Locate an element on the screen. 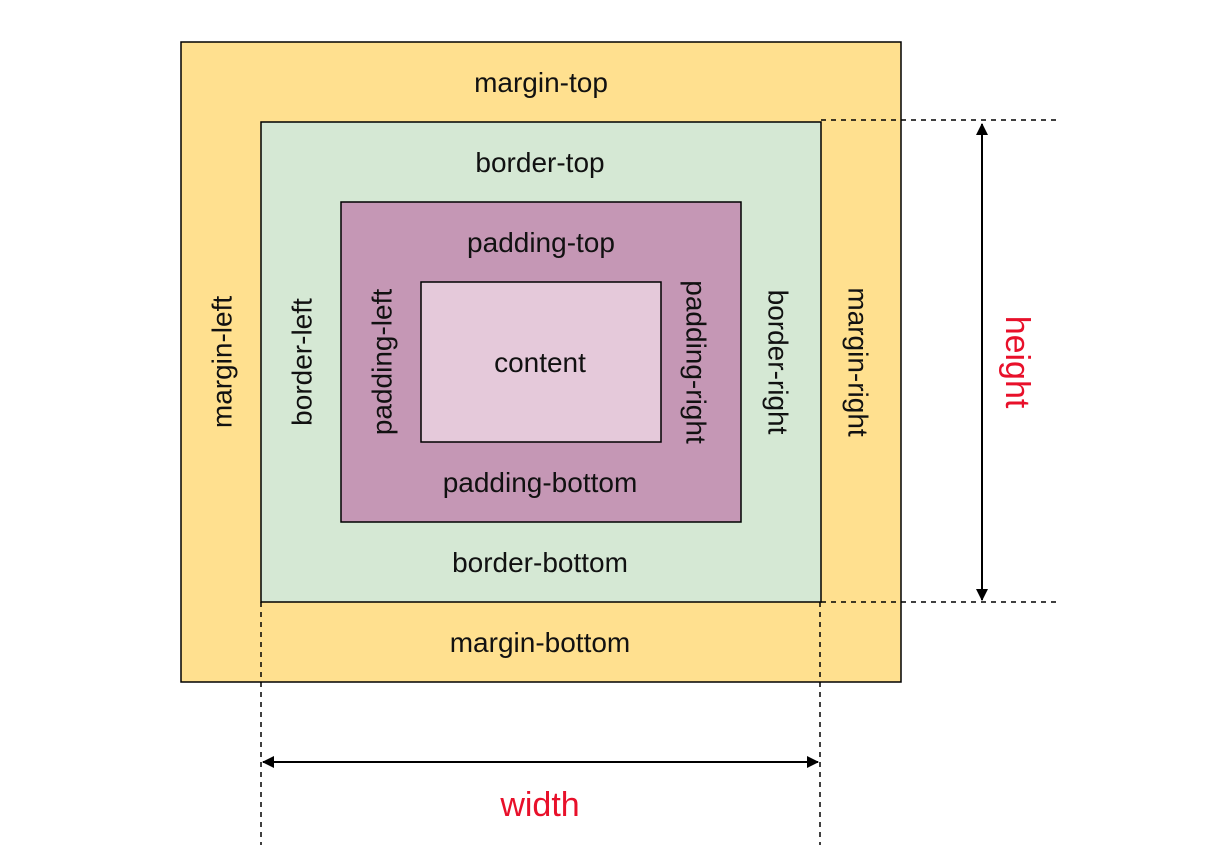 This screenshot has height=860, width=1218. content-box is located at coordinates (541, 362).